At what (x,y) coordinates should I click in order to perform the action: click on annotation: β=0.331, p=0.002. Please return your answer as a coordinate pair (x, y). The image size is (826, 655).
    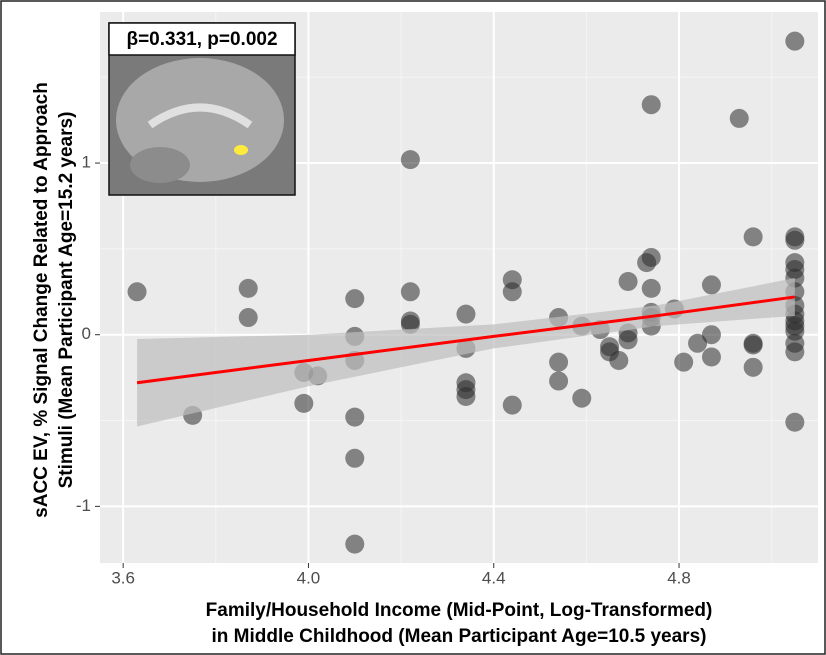
    Looking at the image, I should click on (201, 39).